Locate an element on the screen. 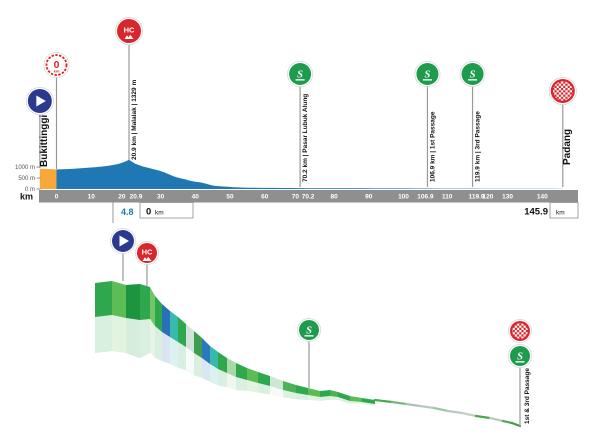 This screenshot has height=435, width=600. x-tick-label: 40 is located at coordinates (196, 197).